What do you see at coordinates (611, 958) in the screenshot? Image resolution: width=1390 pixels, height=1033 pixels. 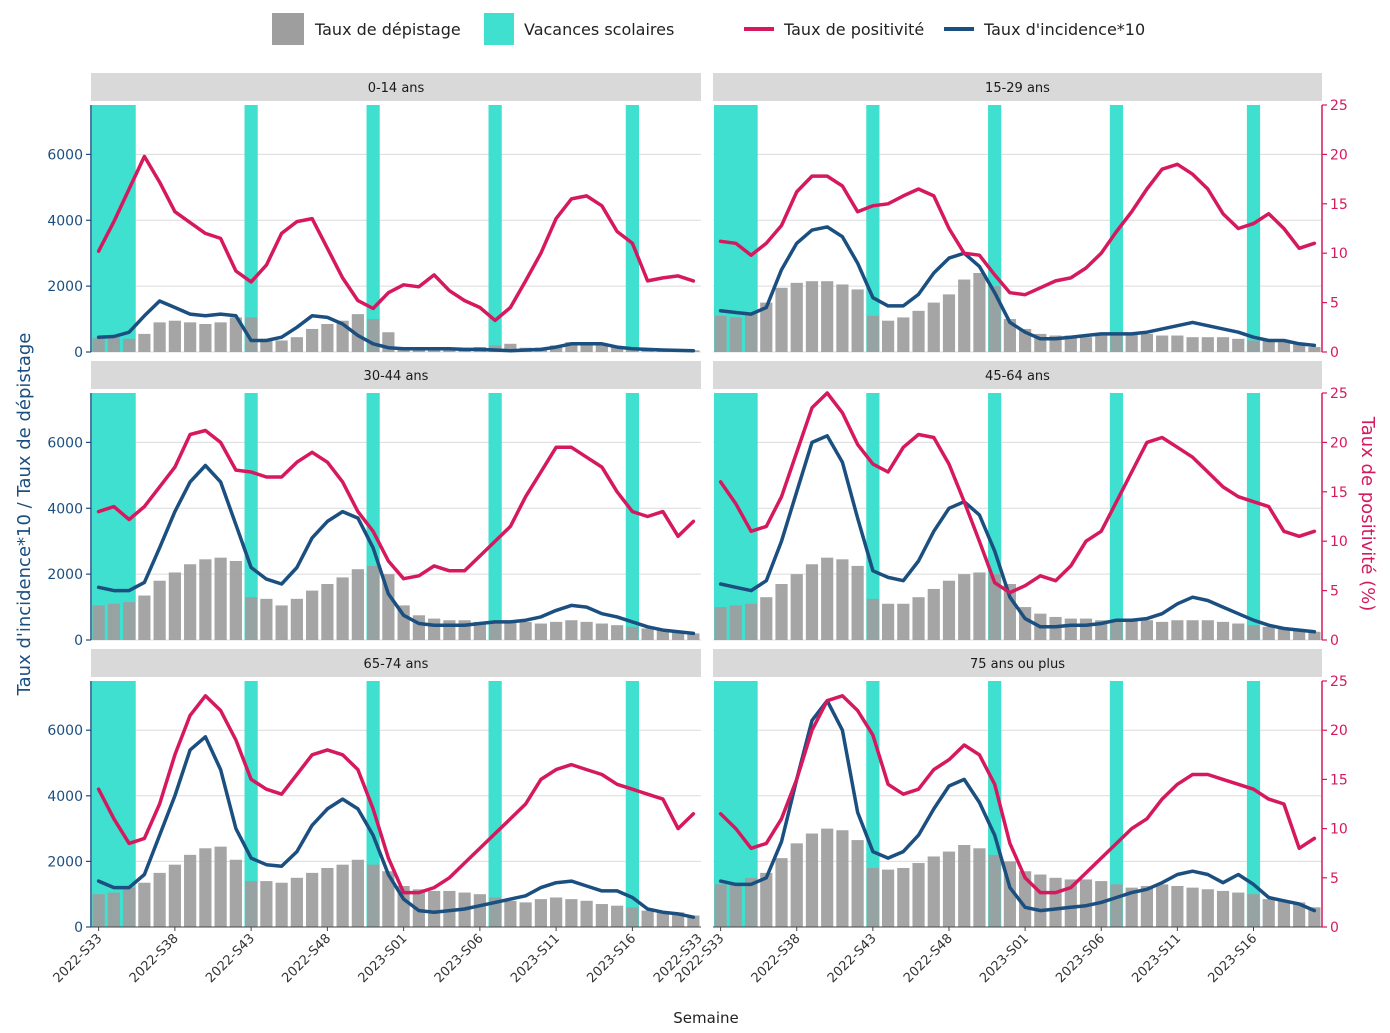 I see `x-tick-label: 2023-S16` at bounding box center [611, 958].